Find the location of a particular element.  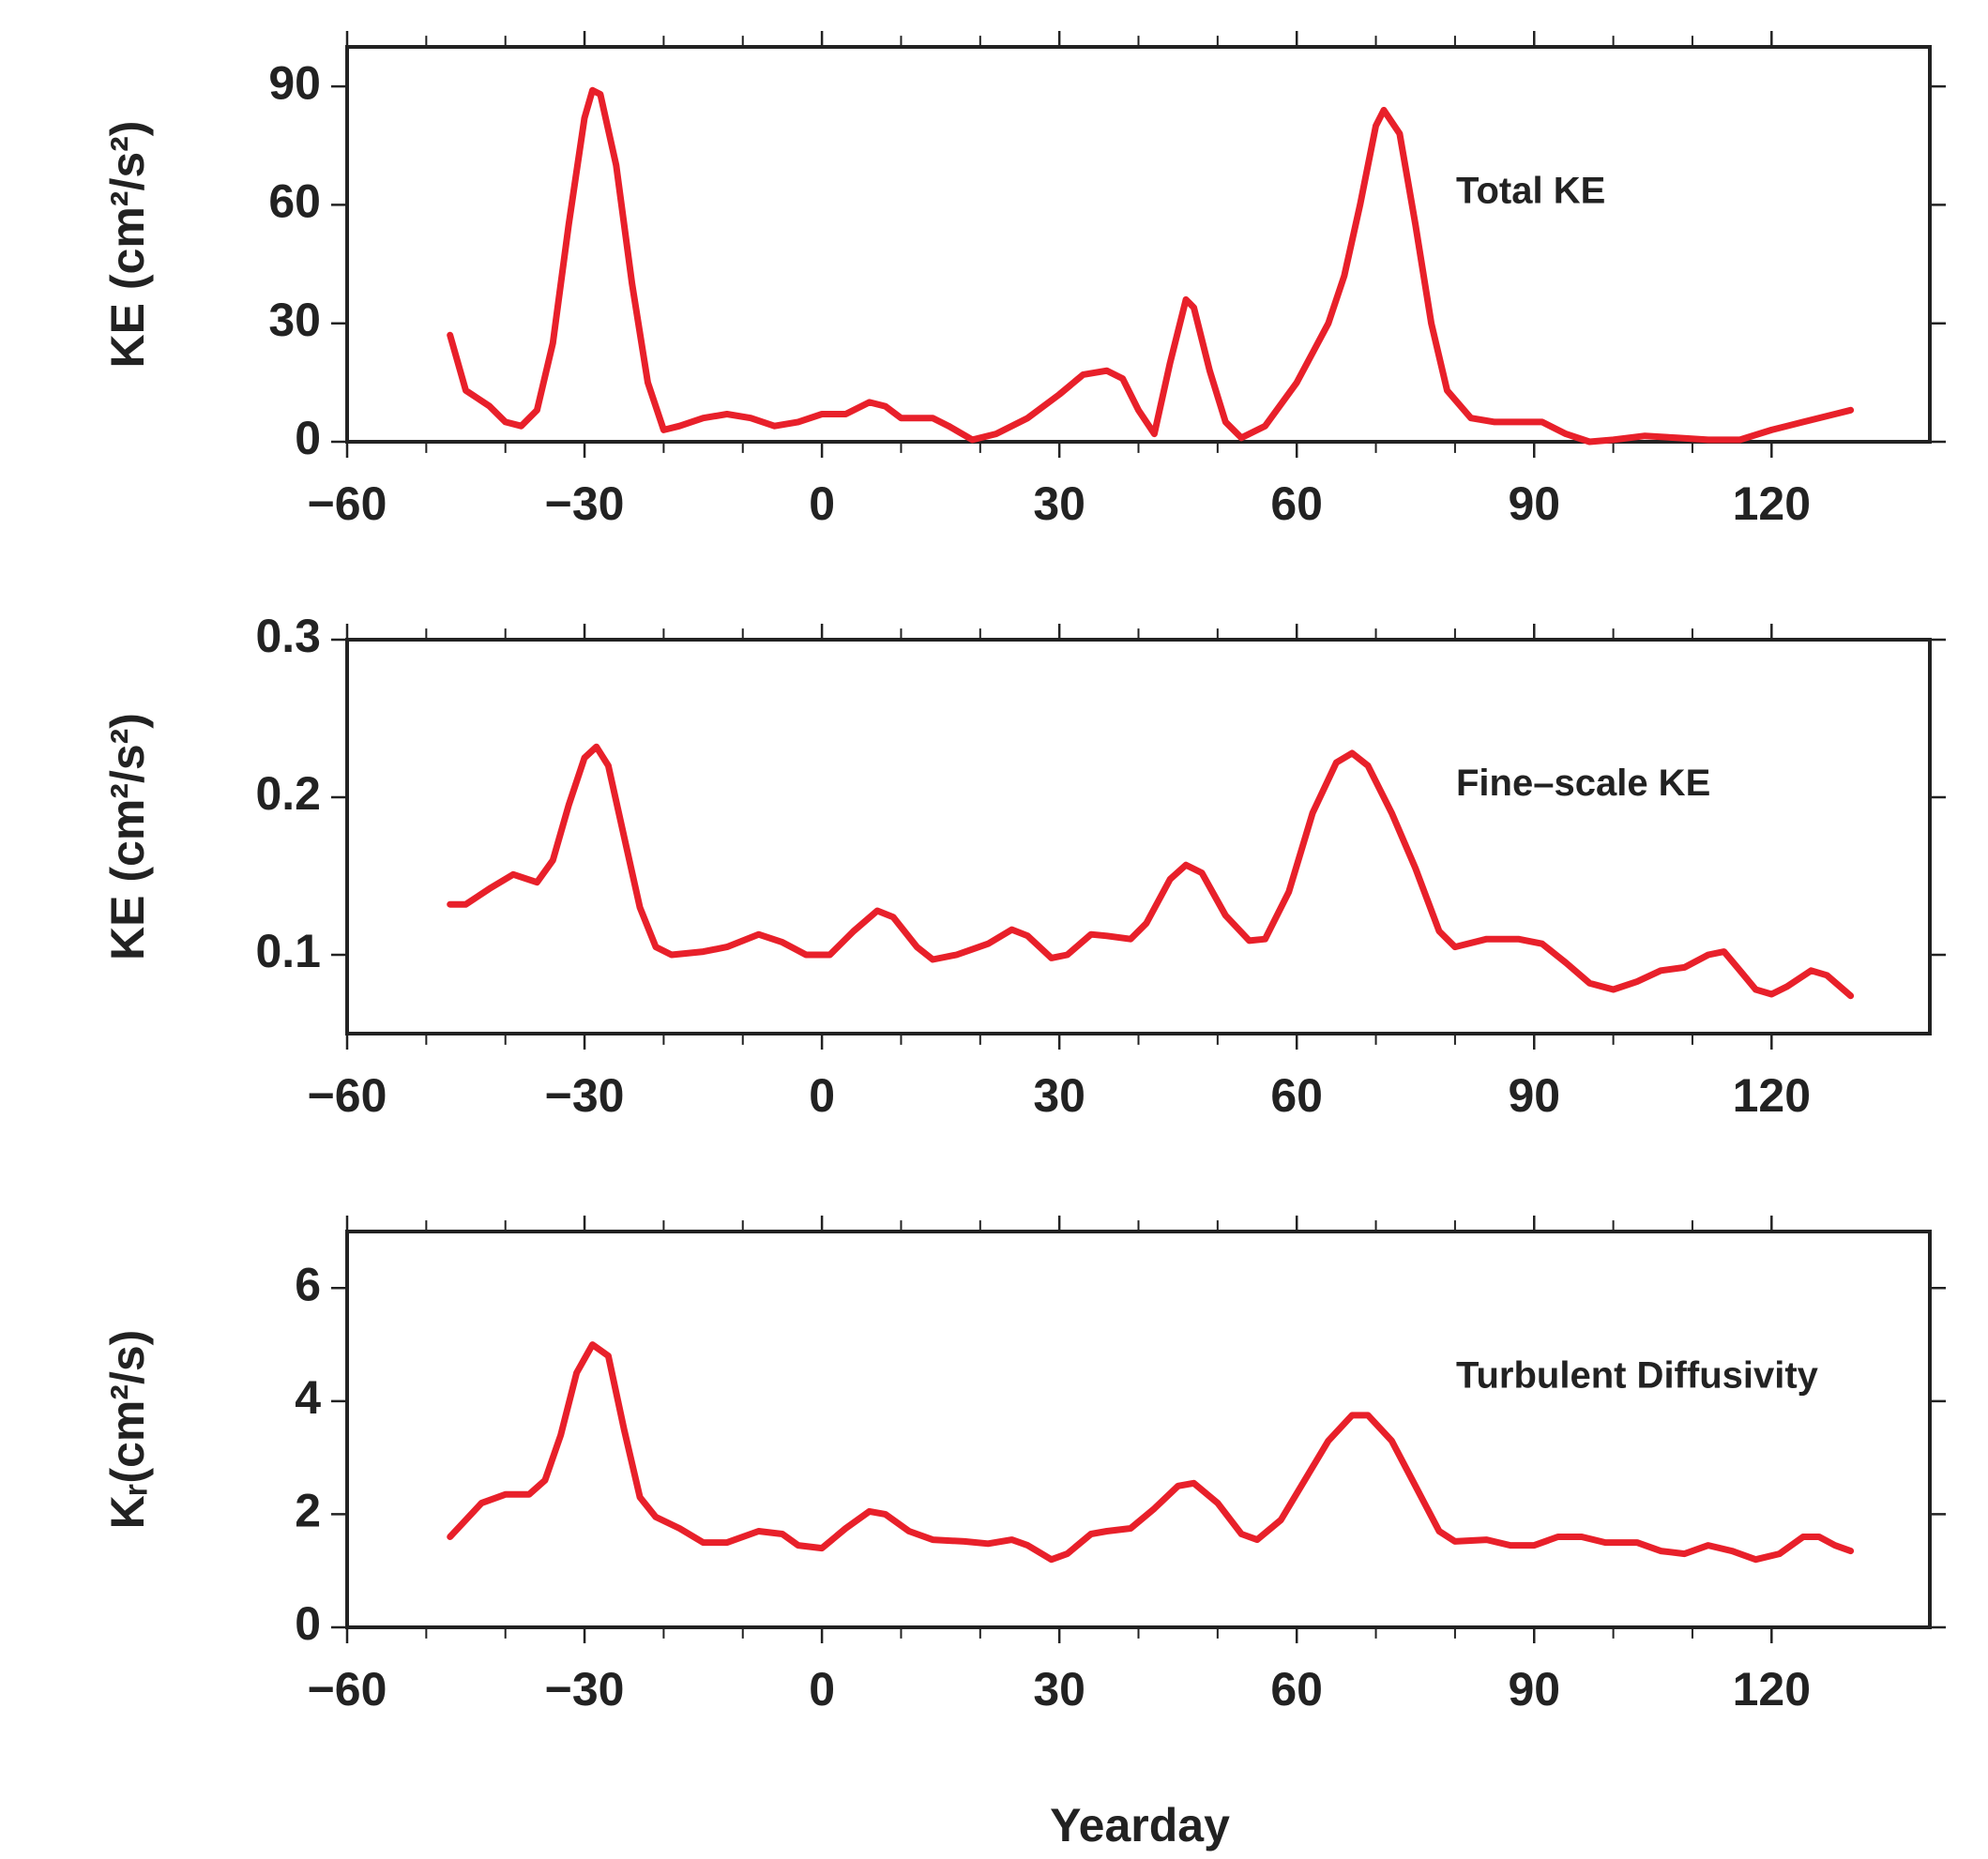

x-axis-label: Yearday is located at coordinates (1140, 1825).